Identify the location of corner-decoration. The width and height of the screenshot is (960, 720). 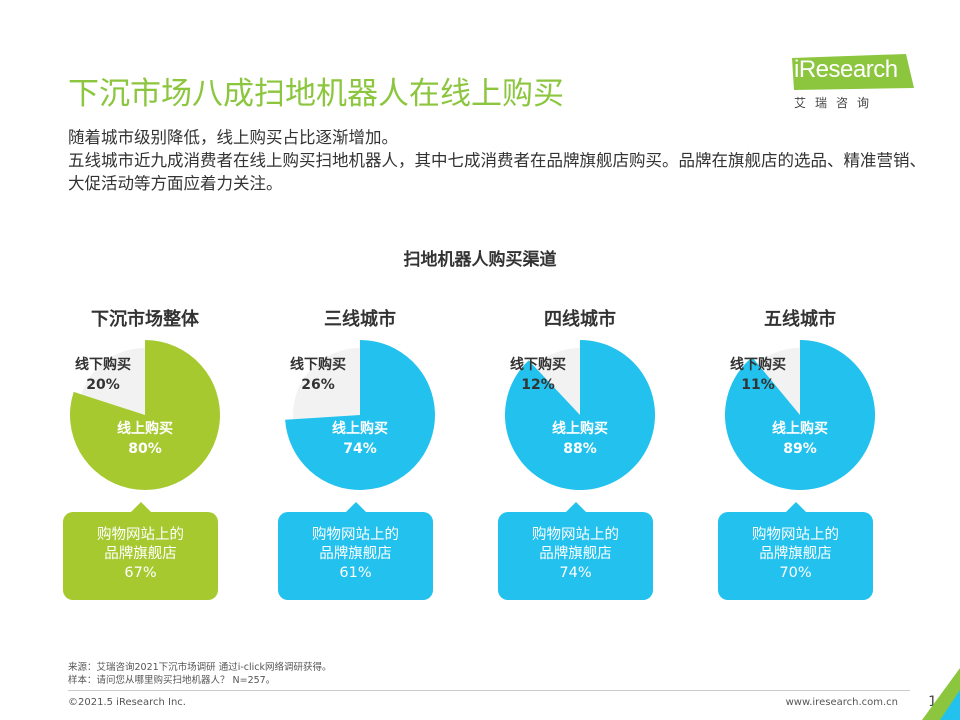
(941, 694).